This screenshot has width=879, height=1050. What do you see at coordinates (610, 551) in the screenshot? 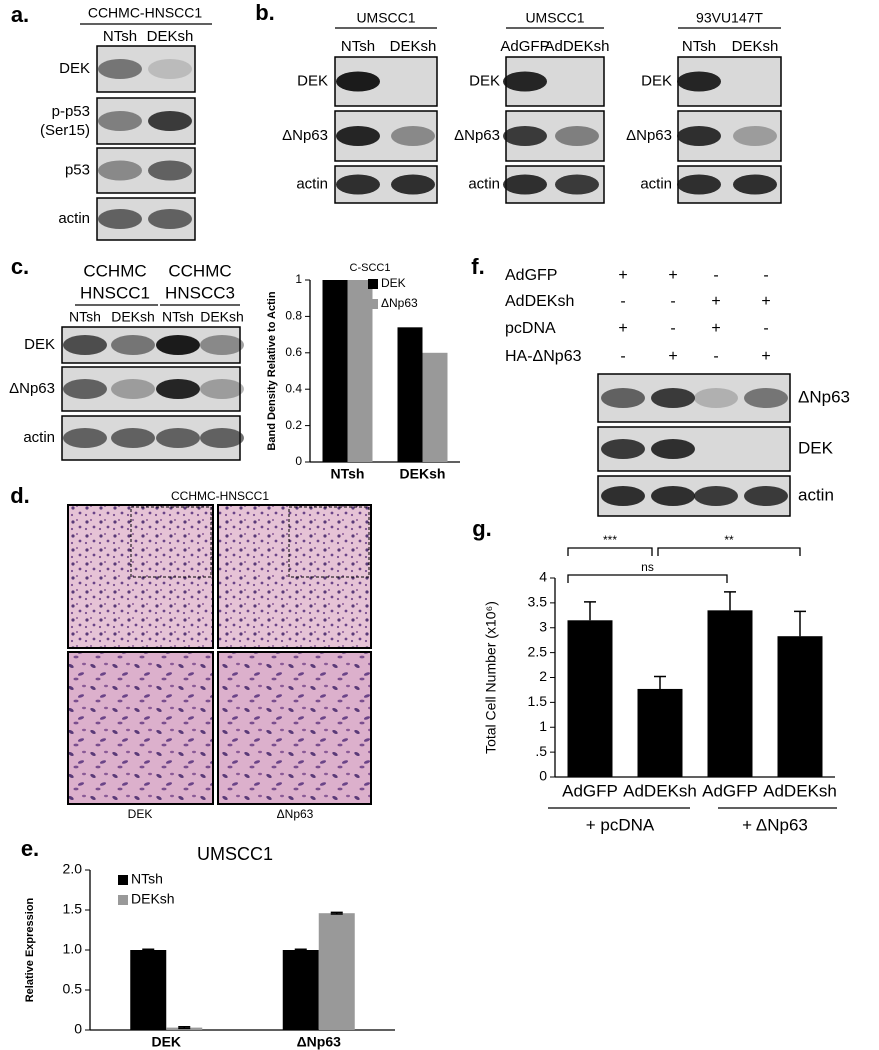
I see `significance-bracket` at bounding box center [610, 551].